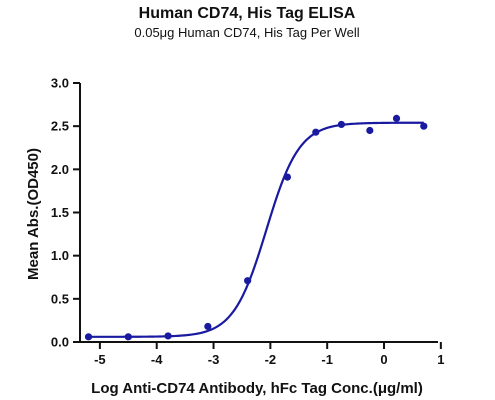  What do you see at coordinates (247, 13) in the screenshot?
I see `chart-title: Human CD74, His Tag ELISA` at bounding box center [247, 13].